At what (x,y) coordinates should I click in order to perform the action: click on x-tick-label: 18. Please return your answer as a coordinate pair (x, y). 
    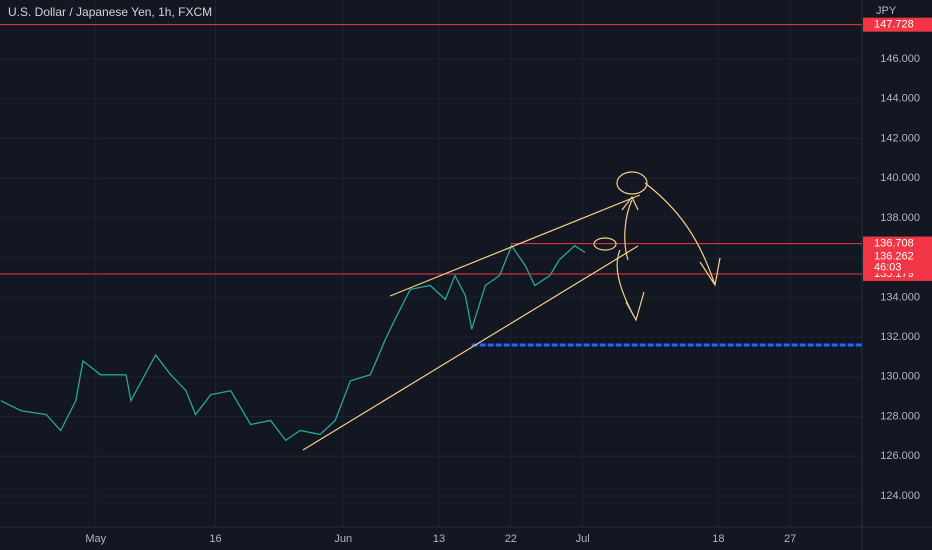
    Looking at the image, I should click on (718, 539).